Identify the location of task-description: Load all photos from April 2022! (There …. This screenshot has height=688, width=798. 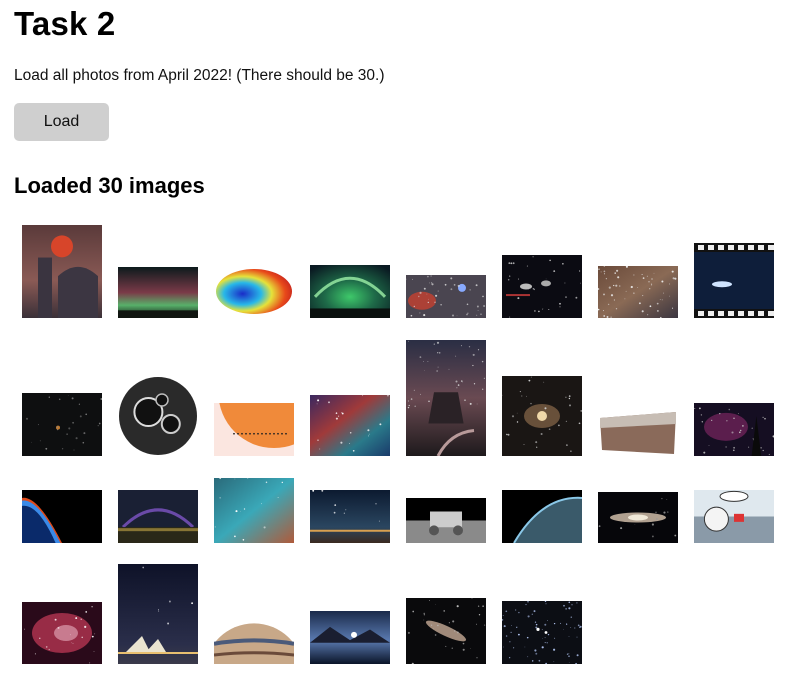
(199, 75).